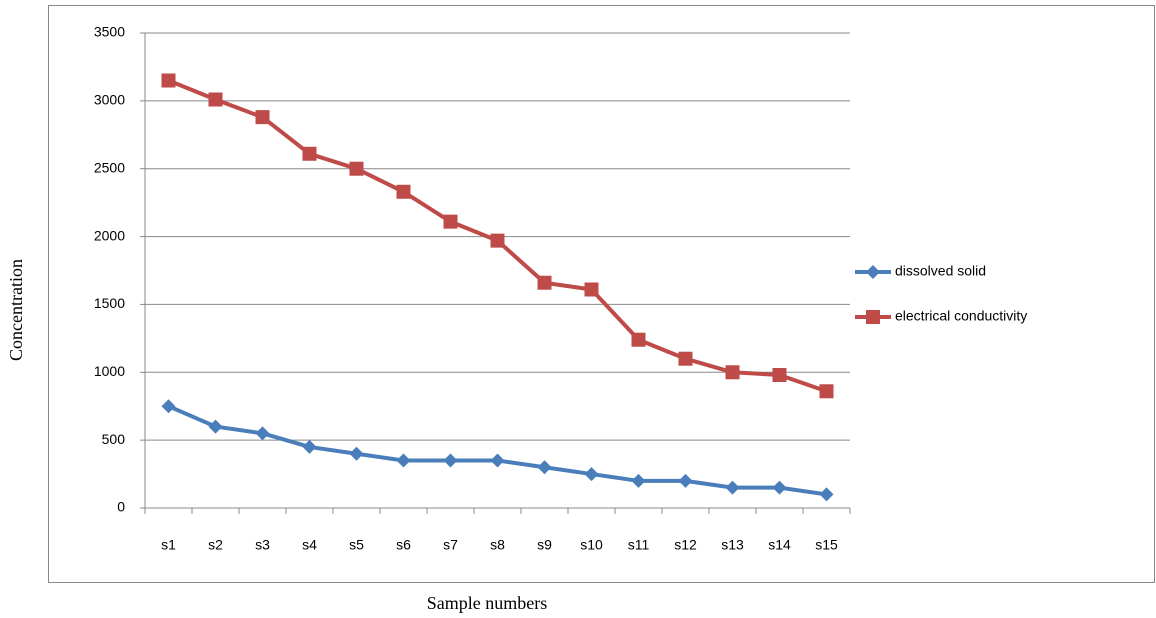 This screenshot has height=618, width=1156. What do you see at coordinates (109, 303) in the screenshot?
I see `y-tick-label: 1500` at bounding box center [109, 303].